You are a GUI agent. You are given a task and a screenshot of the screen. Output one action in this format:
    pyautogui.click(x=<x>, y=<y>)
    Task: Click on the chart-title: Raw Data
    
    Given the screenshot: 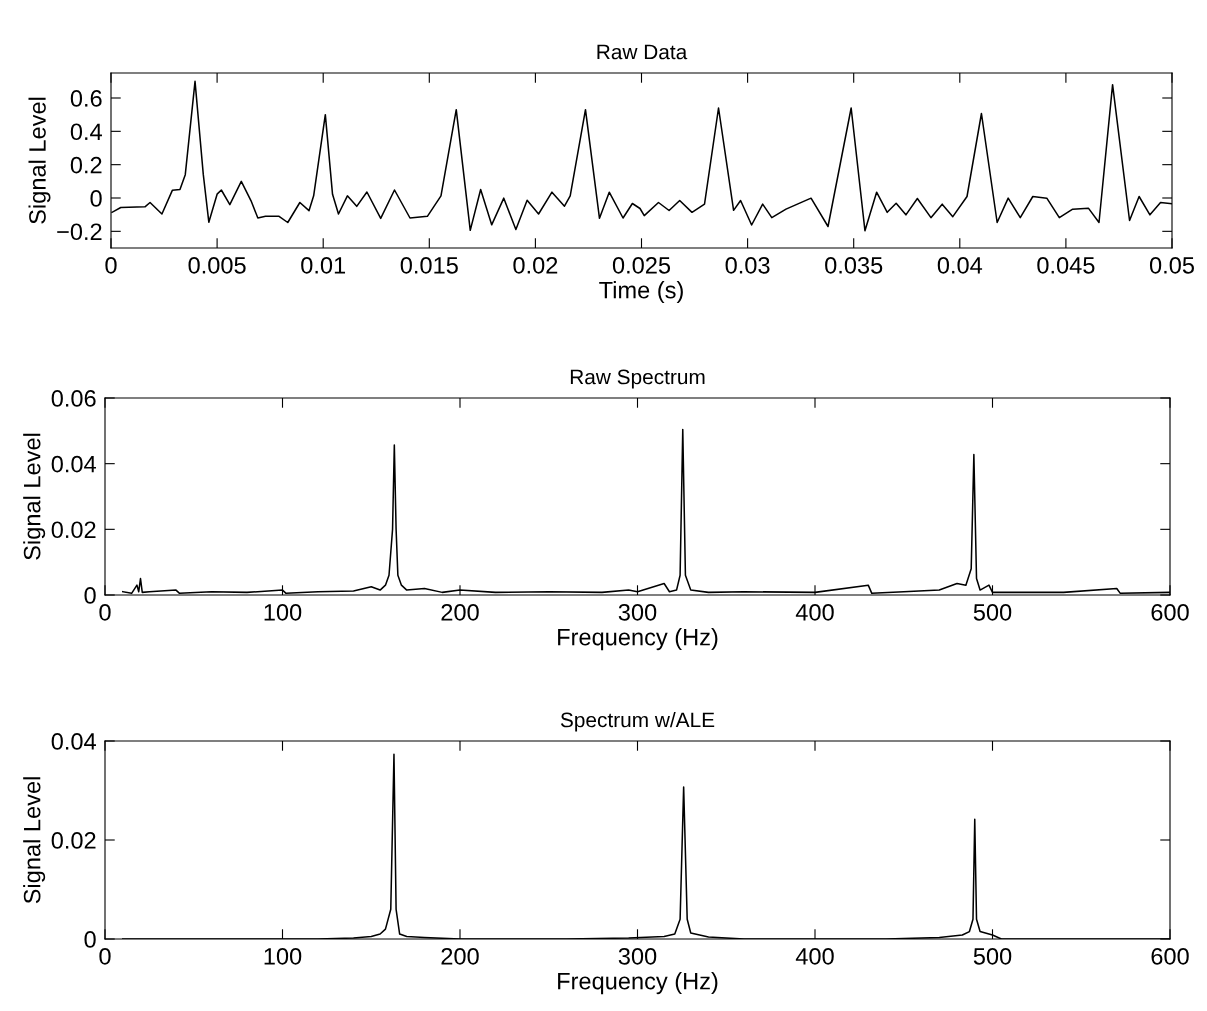 What is the action you would take?
    pyautogui.click(x=642, y=52)
    